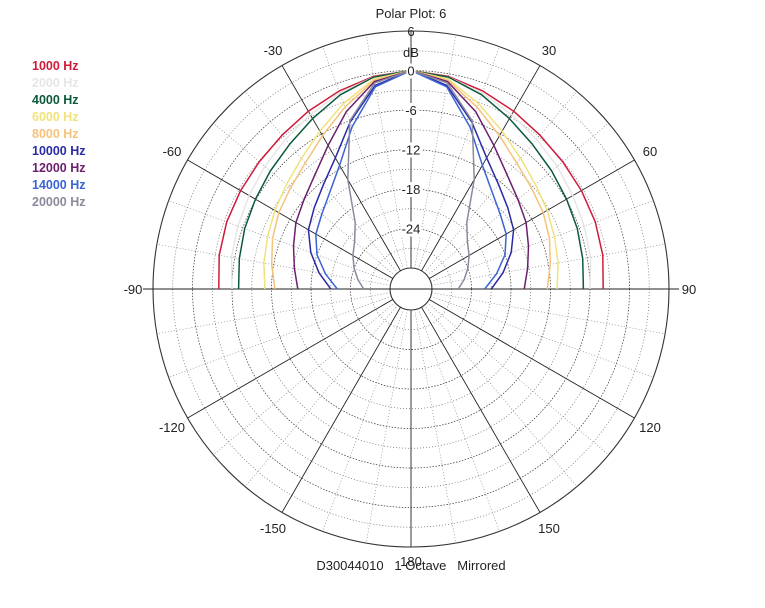 The width and height of the screenshot is (765, 608). Describe the element at coordinates (650, 427) in the screenshot. I see `angle-tick-label: 120` at that location.